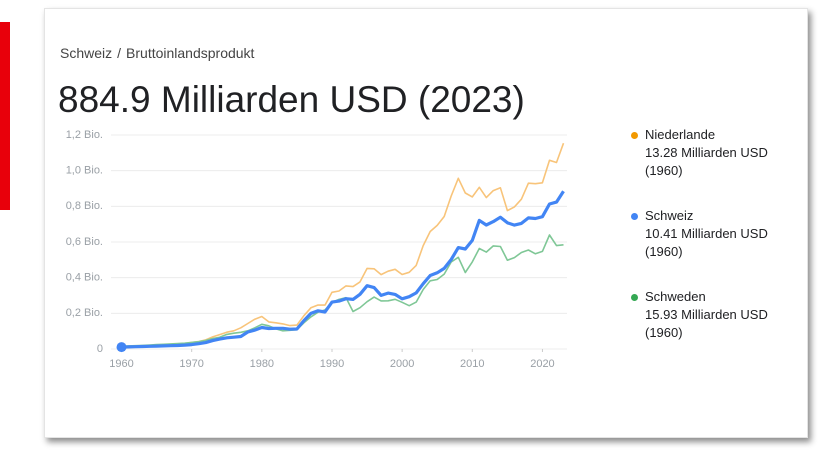  What do you see at coordinates (680, 134) in the screenshot?
I see `legend-name: Niederlande` at bounding box center [680, 134].